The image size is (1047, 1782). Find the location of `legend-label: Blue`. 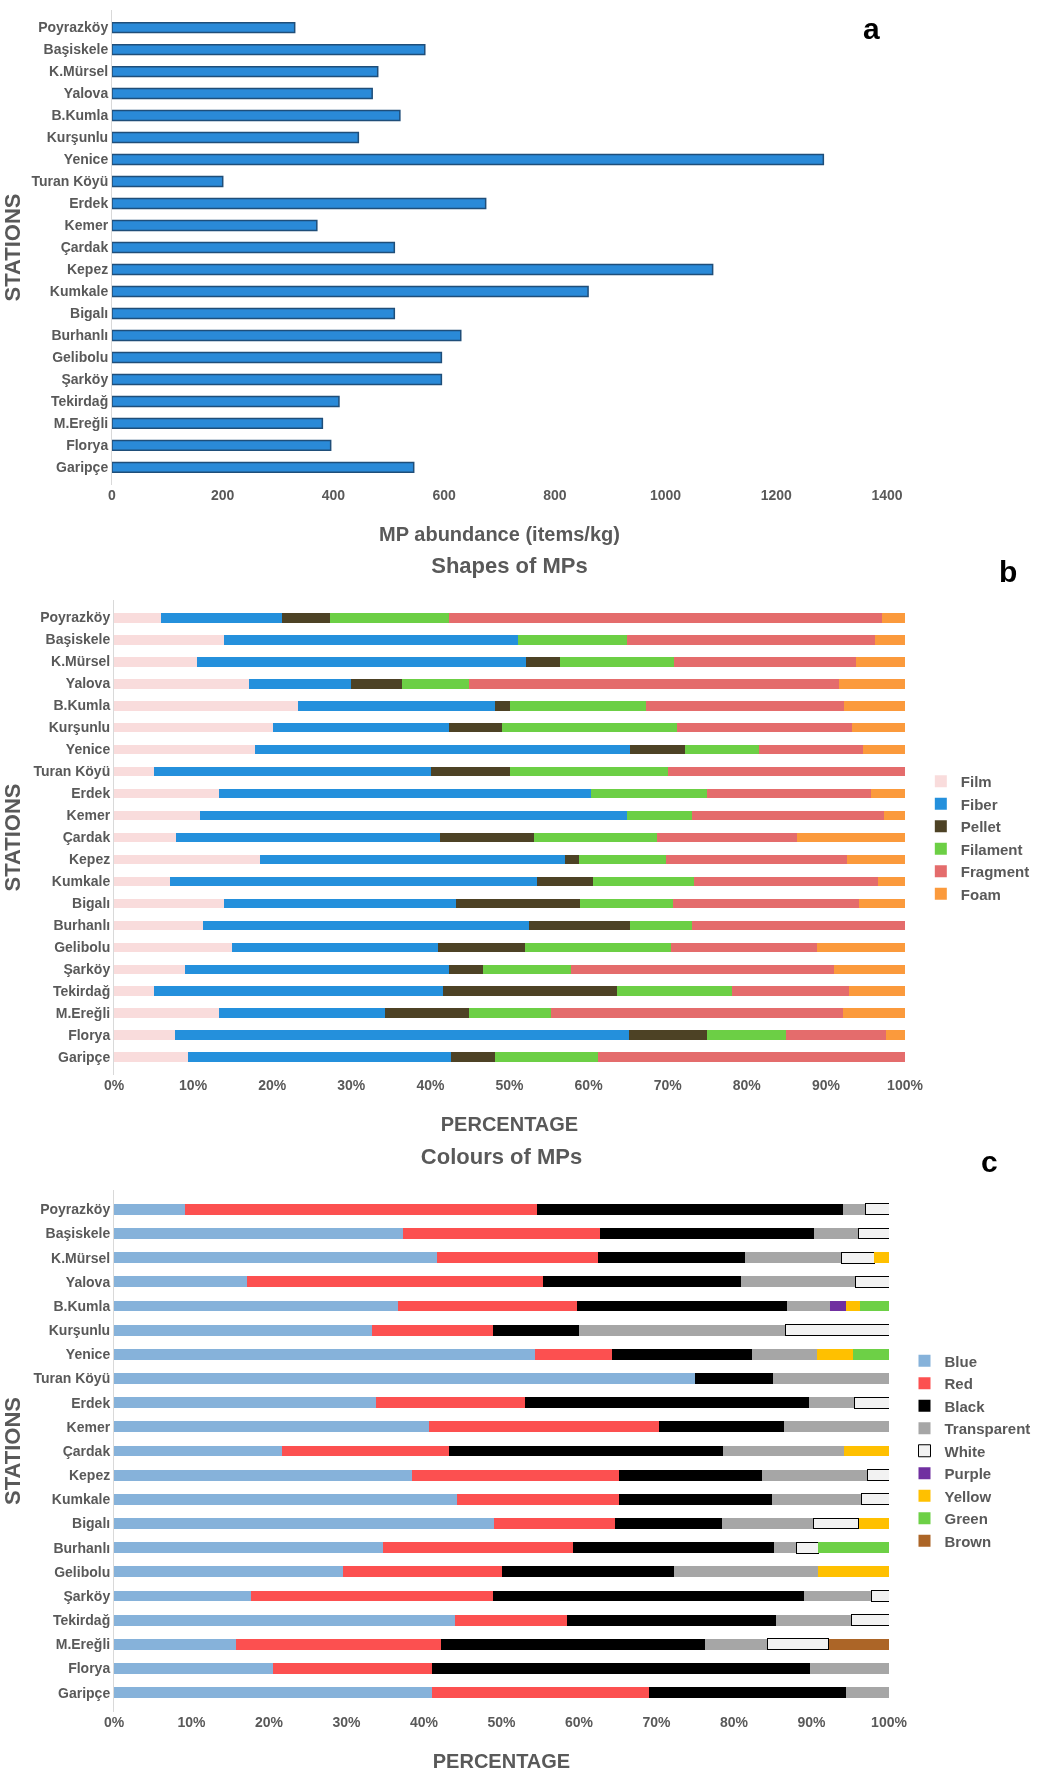

legend-label: Blue is located at coordinates (961, 1361).